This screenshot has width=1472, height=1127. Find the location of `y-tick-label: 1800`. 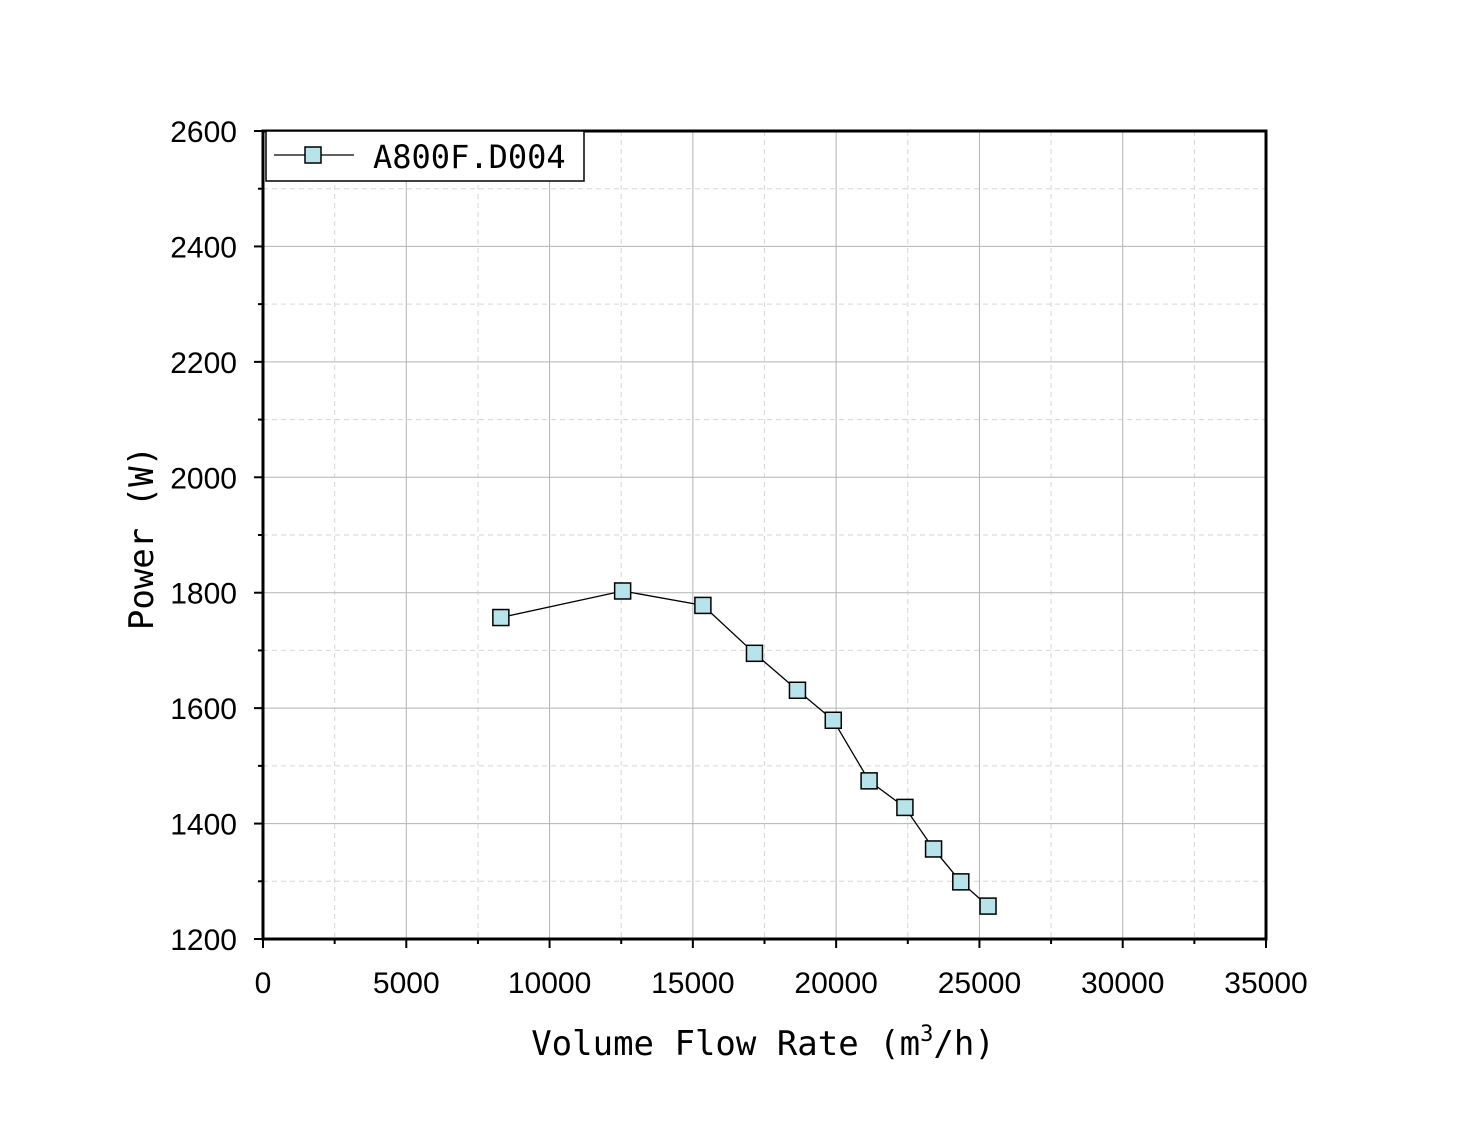

y-tick-label: 1800 is located at coordinates (203, 594).